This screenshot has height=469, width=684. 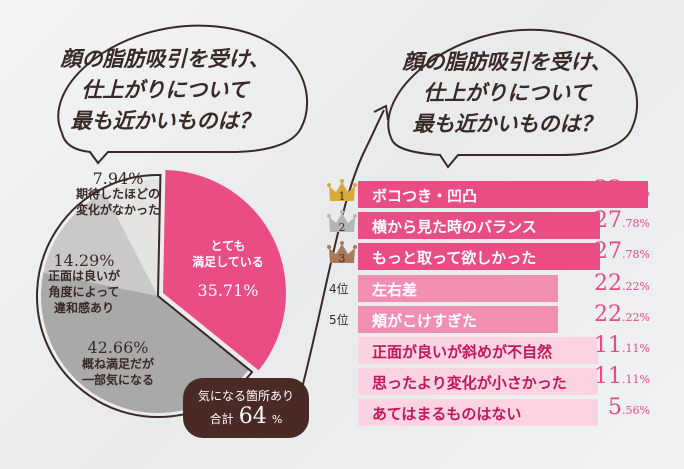 What do you see at coordinates (469, 383) in the screenshot?
I see `rank-label-7: 思ったより変化が小さかった` at bounding box center [469, 383].